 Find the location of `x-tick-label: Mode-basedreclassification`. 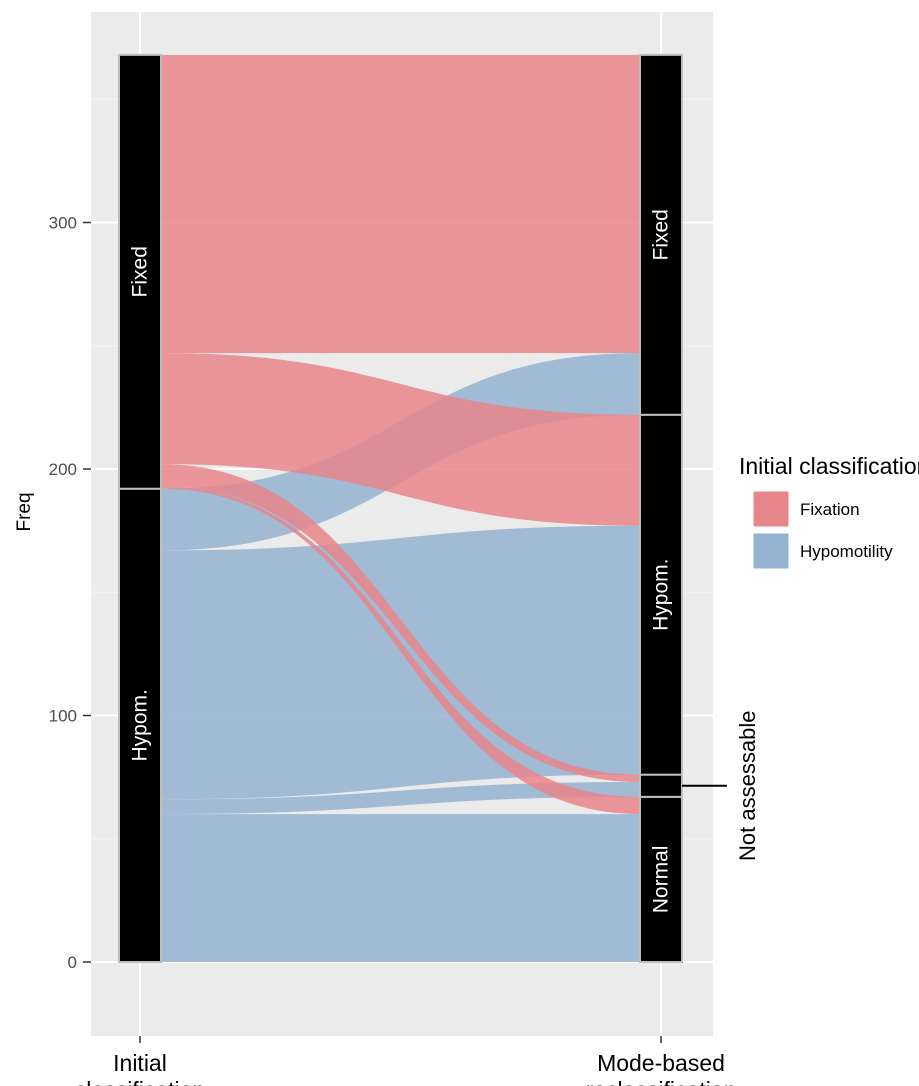

x-tick-label: Mode-basedreclassification is located at coordinates (661, 1068).